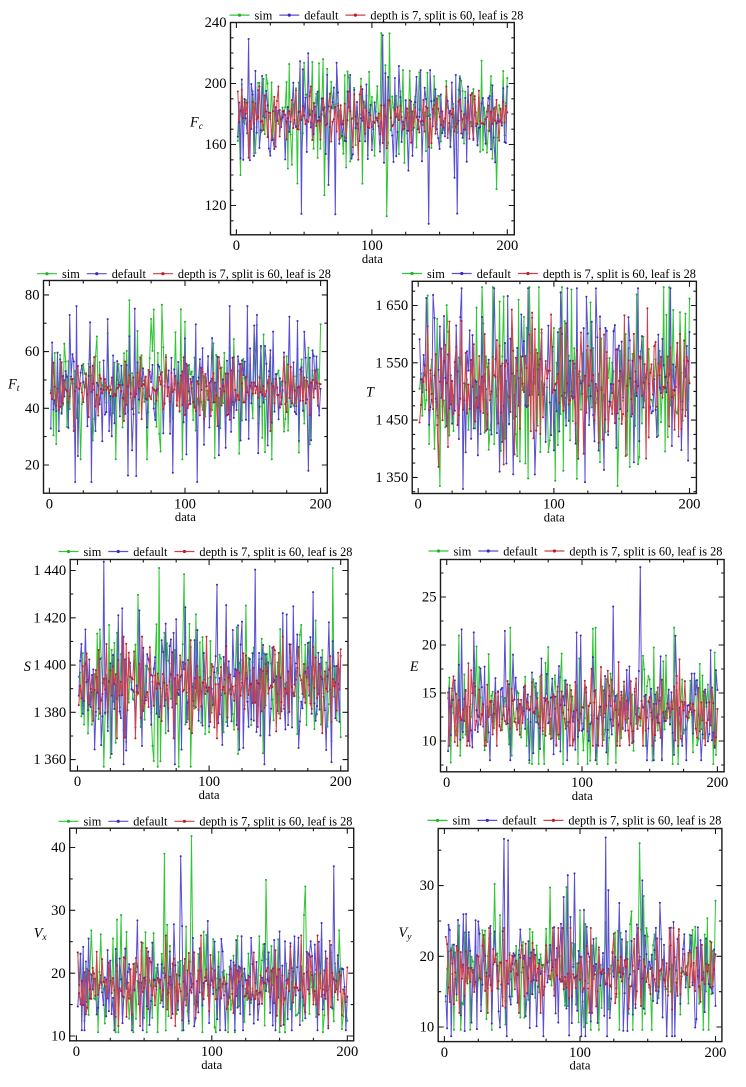 The height and width of the screenshot is (1087, 746). Describe the element at coordinates (391, 421) in the screenshot. I see `svg-text: 1 450` at that location.